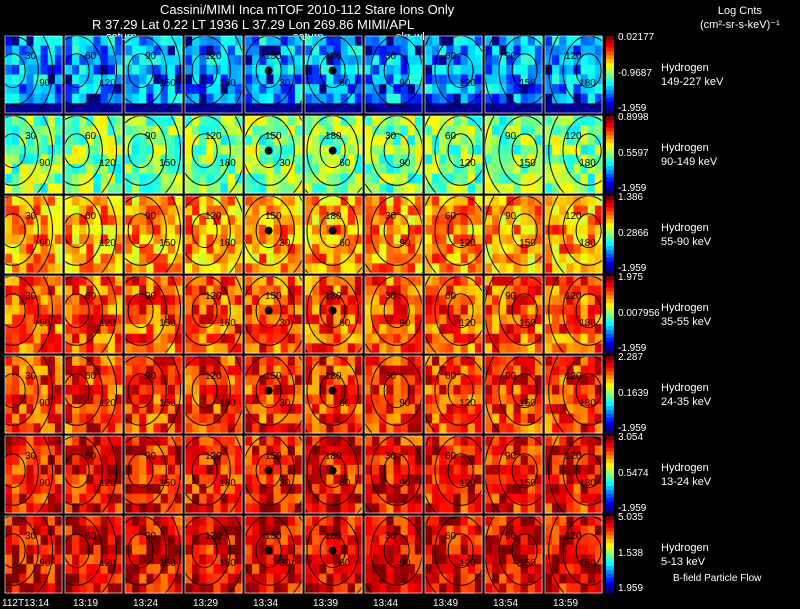 This screenshot has height=609, width=800. What do you see at coordinates (268, 550) in the screenshot?
I see `bfield-marker` at bounding box center [268, 550].